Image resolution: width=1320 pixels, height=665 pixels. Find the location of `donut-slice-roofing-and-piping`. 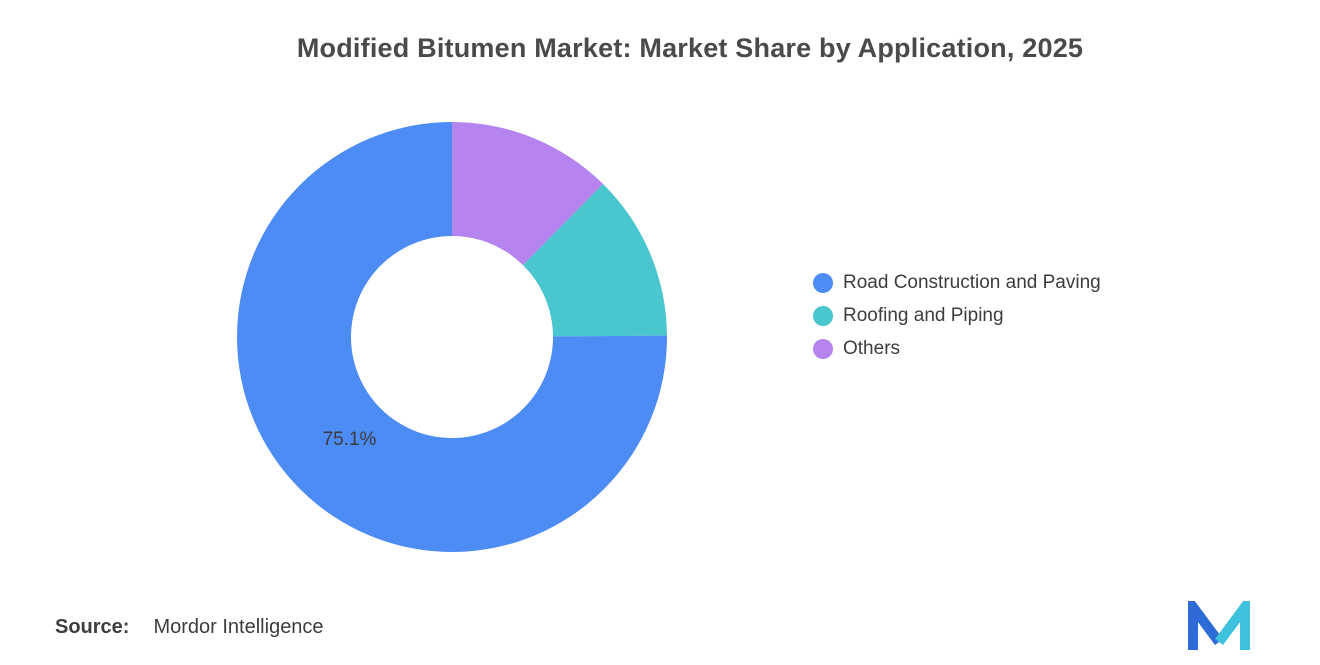

donut-slice-roofing-and-piping is located at coordinates (594, 260).